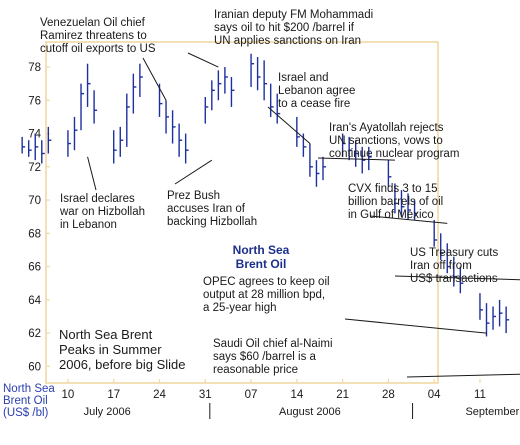 This screenshot has height=445, width=520. I want to click on x-tick-label: 11, so click(480, 395).